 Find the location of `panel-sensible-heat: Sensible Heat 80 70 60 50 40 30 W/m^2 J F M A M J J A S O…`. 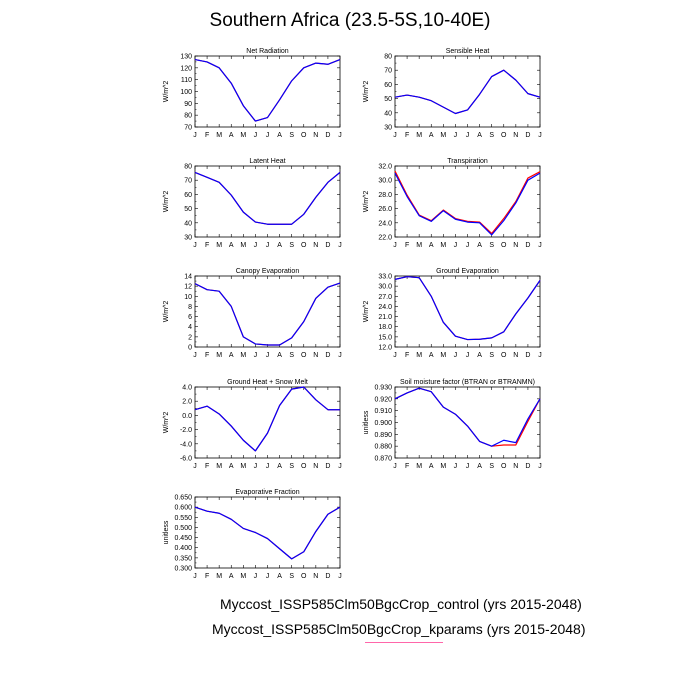

panel-sensible-heat: Sensible Heat 80 70 60 50 40 30 W/m^2 J F M A M J J A S O… is located at coordinates (450, 96).